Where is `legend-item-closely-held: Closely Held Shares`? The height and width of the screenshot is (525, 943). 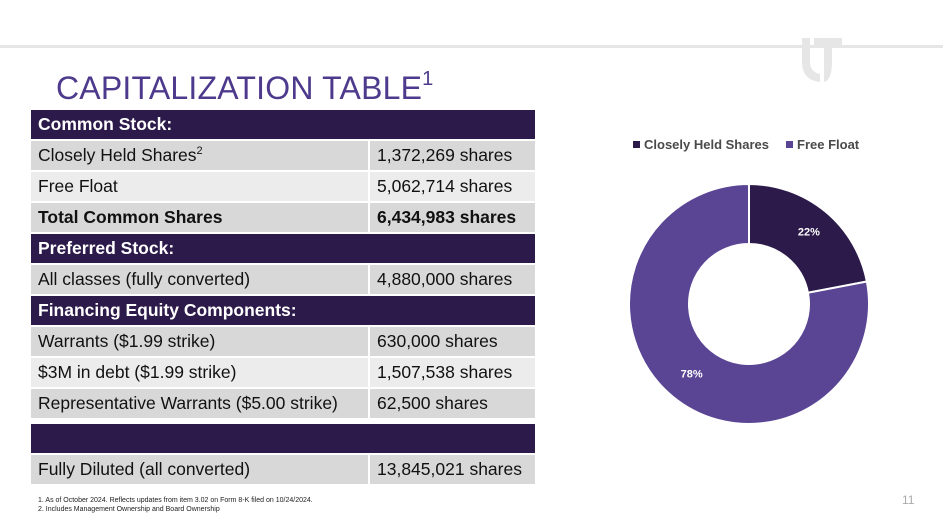
legend-item-closely-held: Closely Held Shares is located at coordinates (701, 144).